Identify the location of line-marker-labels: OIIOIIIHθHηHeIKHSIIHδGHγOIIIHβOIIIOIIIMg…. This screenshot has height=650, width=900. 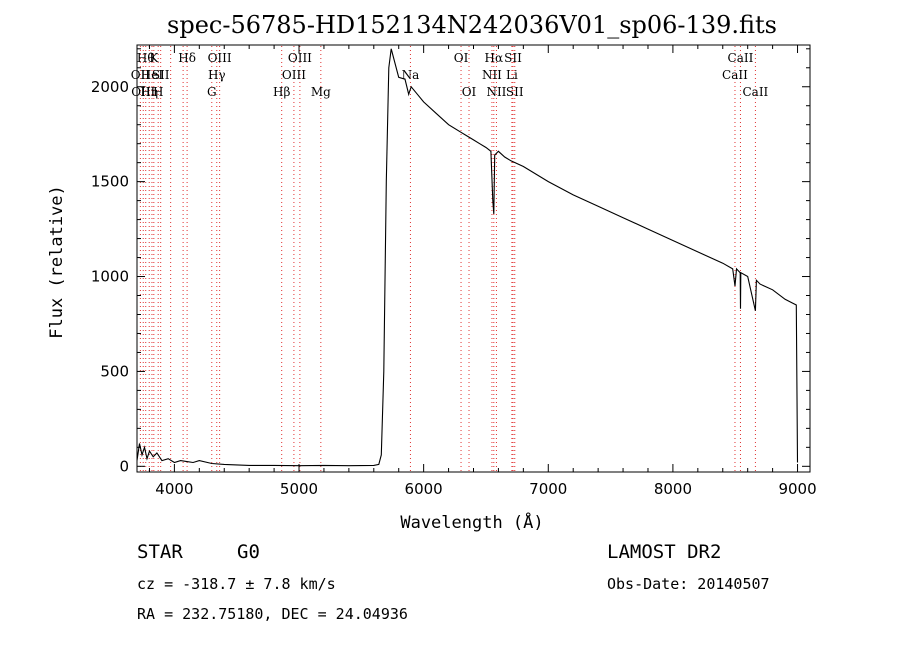
(450, 75).